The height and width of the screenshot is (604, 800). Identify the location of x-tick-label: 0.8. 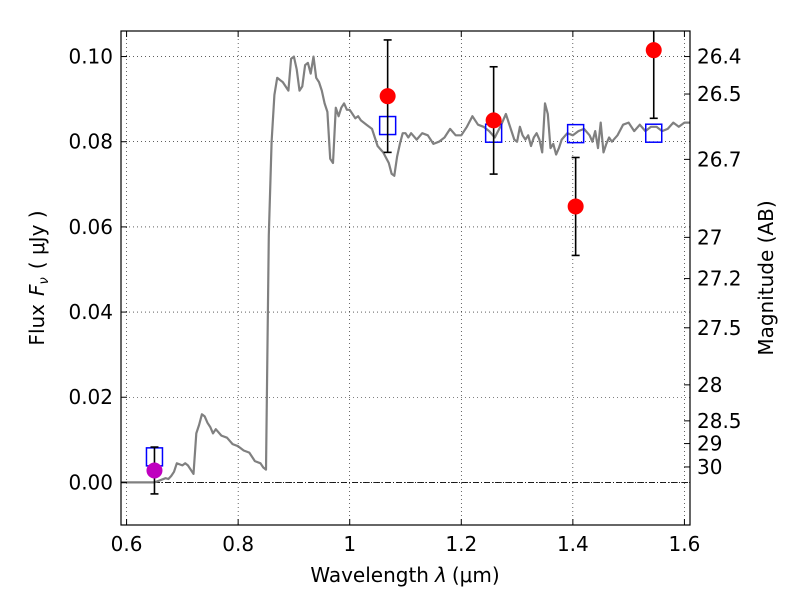
(238, 544).